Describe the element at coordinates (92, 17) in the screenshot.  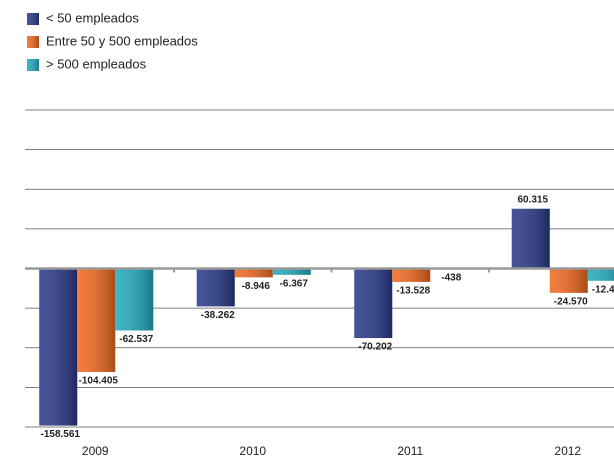
I see `legend-label: < 50 empleados` at that location.